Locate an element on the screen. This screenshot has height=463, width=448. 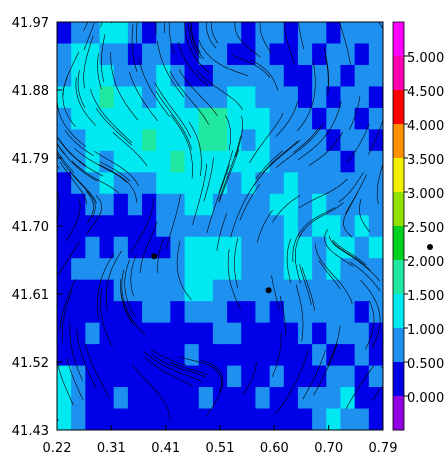
y-tick-label: 41.79 is located at coordinates (30, 159).